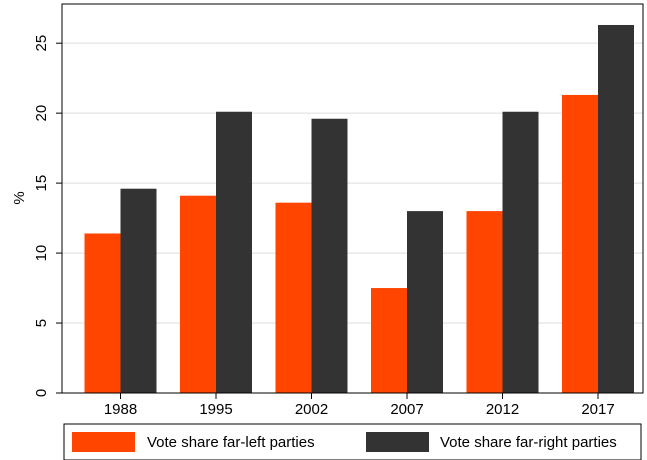 Image resolution: width=647 pixels, height=460 pixels. Describe the element at coordinates (406, 409) in the screenshot. I see `x-tick-label: 2007` at that location.